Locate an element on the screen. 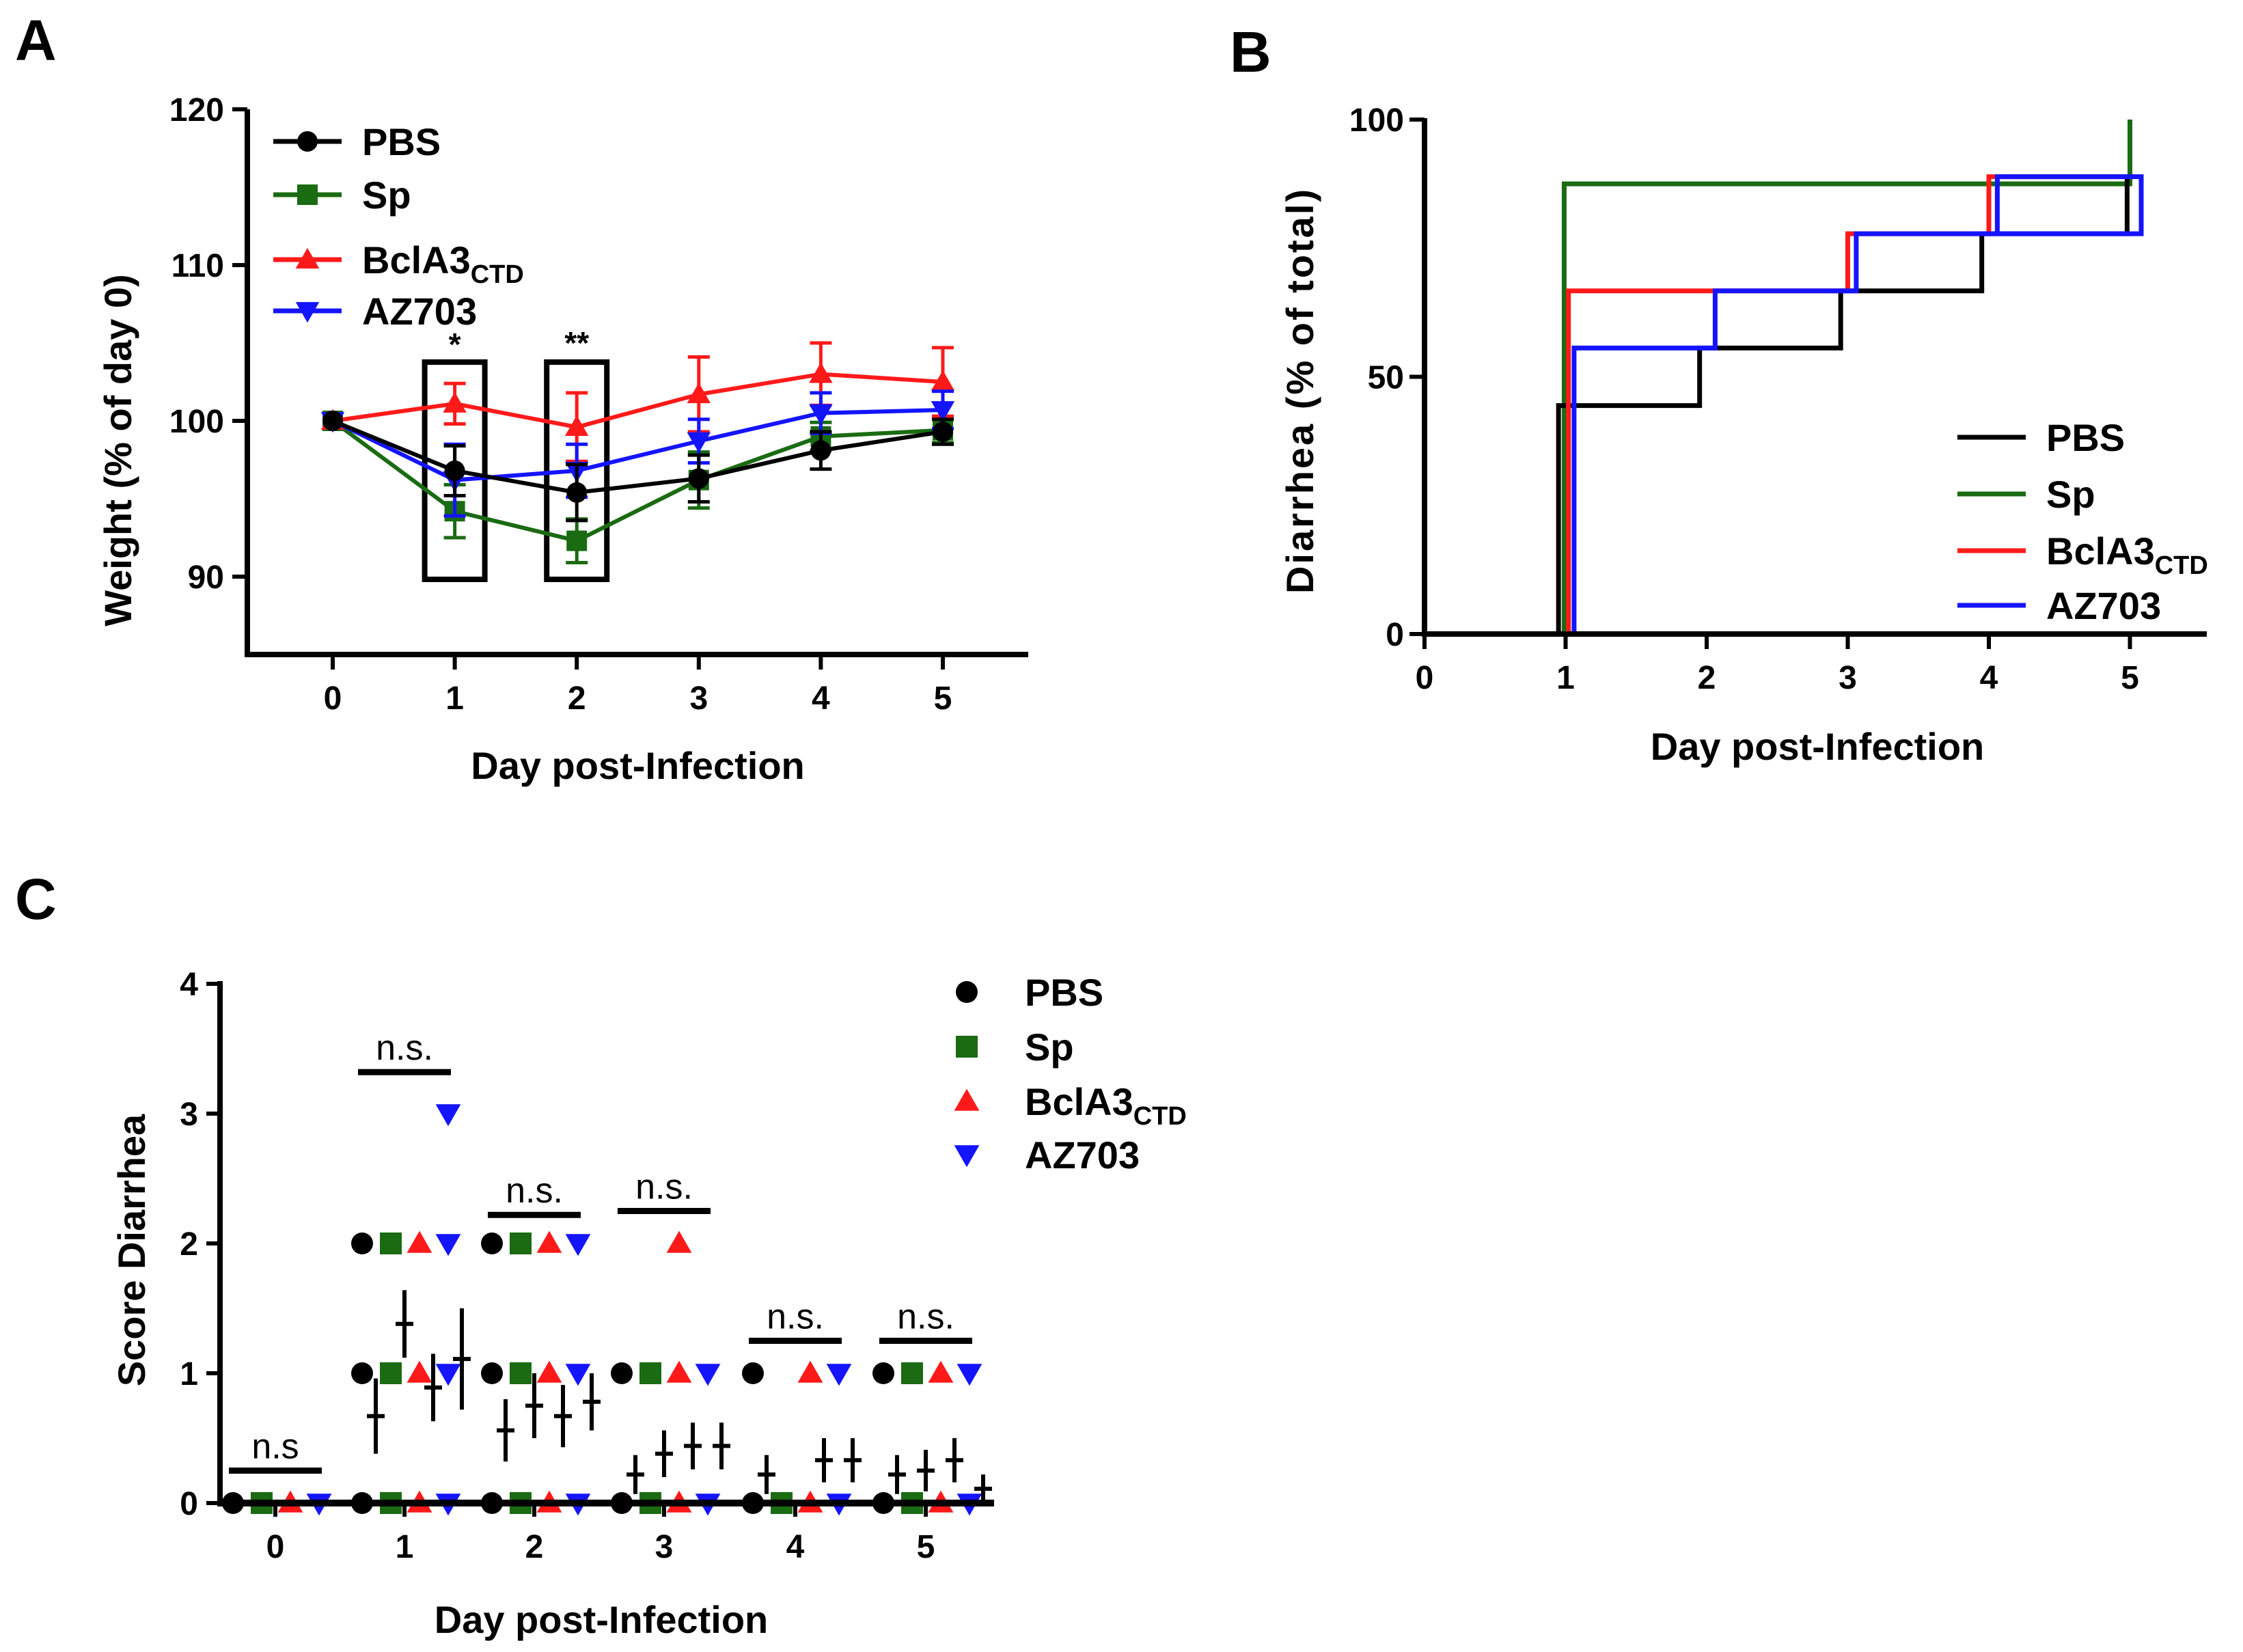  b-y-tick-label: 0 is located at coordinates (1395, 635).